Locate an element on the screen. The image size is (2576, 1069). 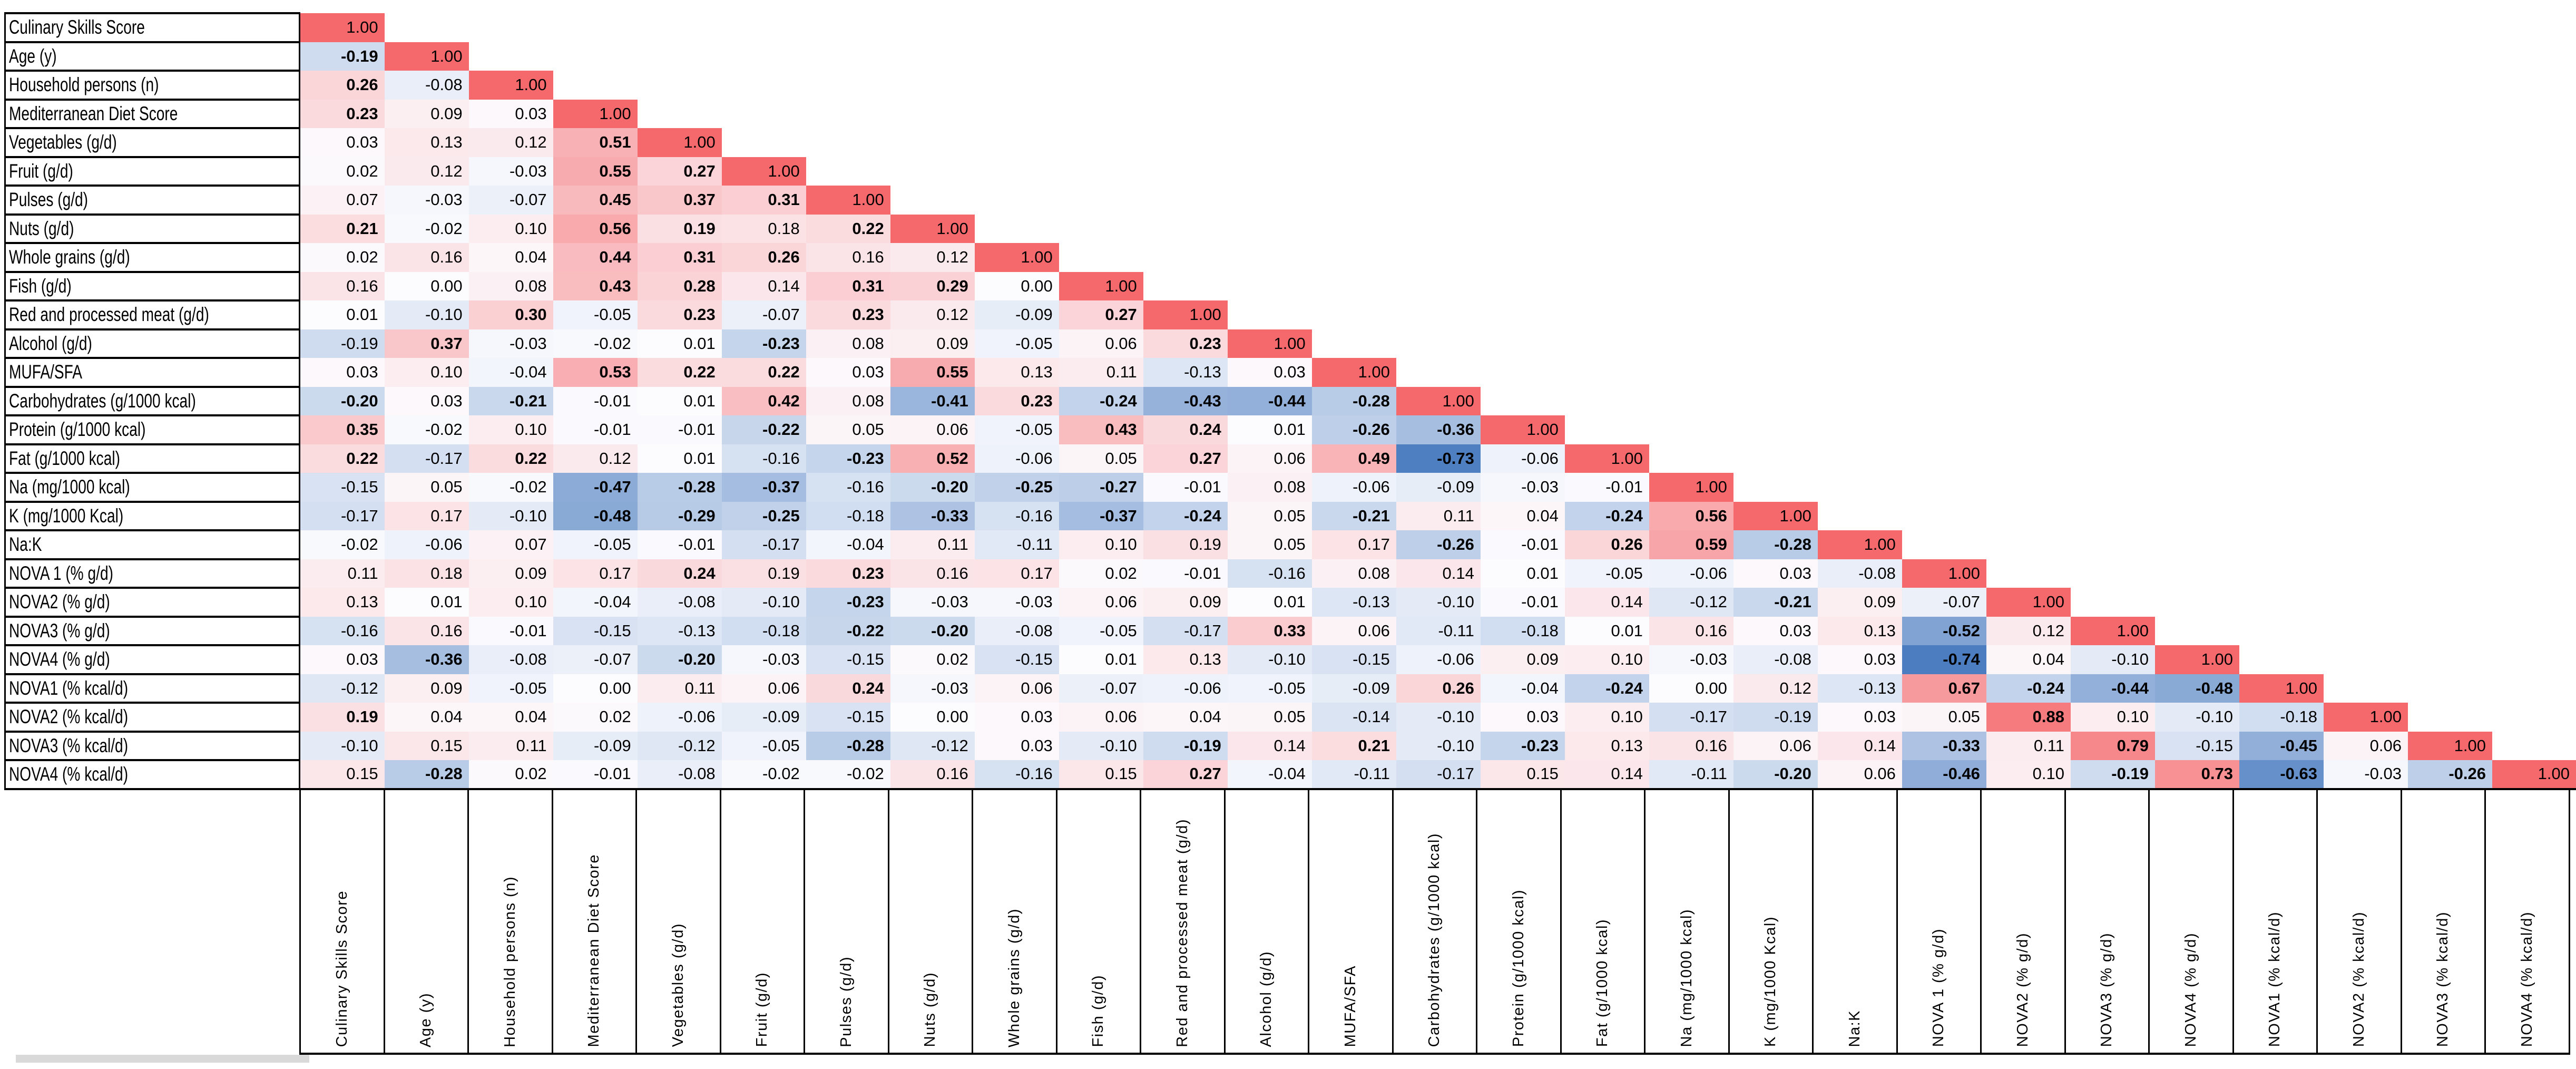
matrix-cell: 0.52 is located at coordinates (932, 458).